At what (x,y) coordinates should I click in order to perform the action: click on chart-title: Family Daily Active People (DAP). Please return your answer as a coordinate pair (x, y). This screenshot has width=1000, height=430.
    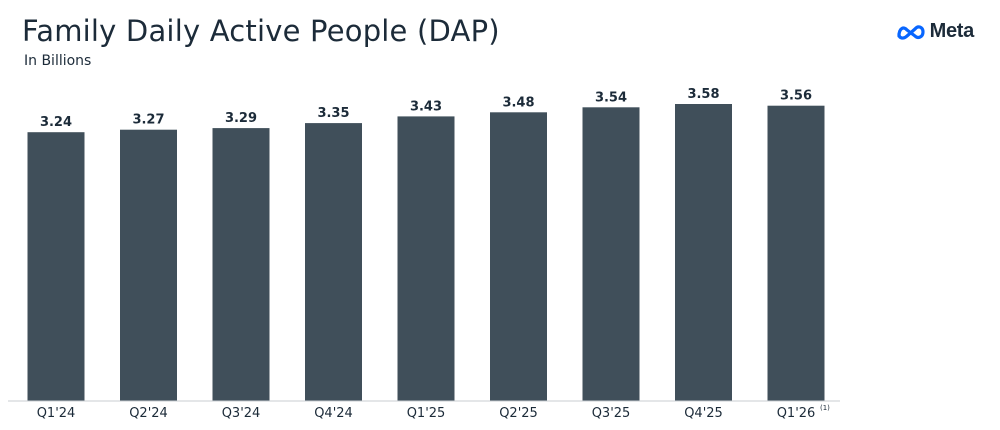
    Looking at the image, I should click on (261, 31).